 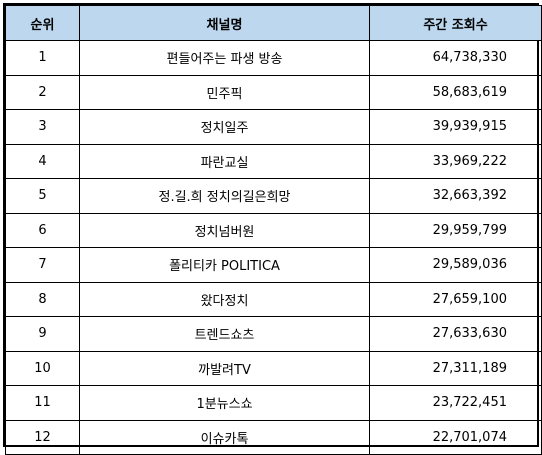 What do you see at coordinates (224, 58) in the screenshot?
I see `channel-cell: 편들어주는 파생 방송` at bounding box center [224, 58].